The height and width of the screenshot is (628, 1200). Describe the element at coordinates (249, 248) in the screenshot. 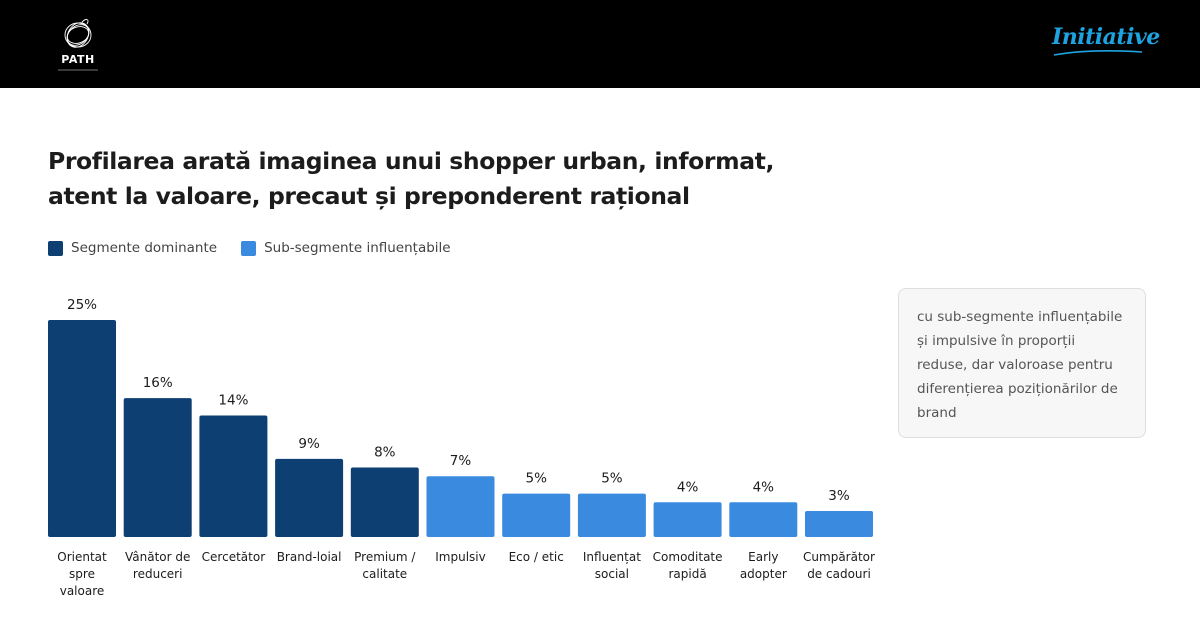

I see `legend-swatch-influenceable` at that location.